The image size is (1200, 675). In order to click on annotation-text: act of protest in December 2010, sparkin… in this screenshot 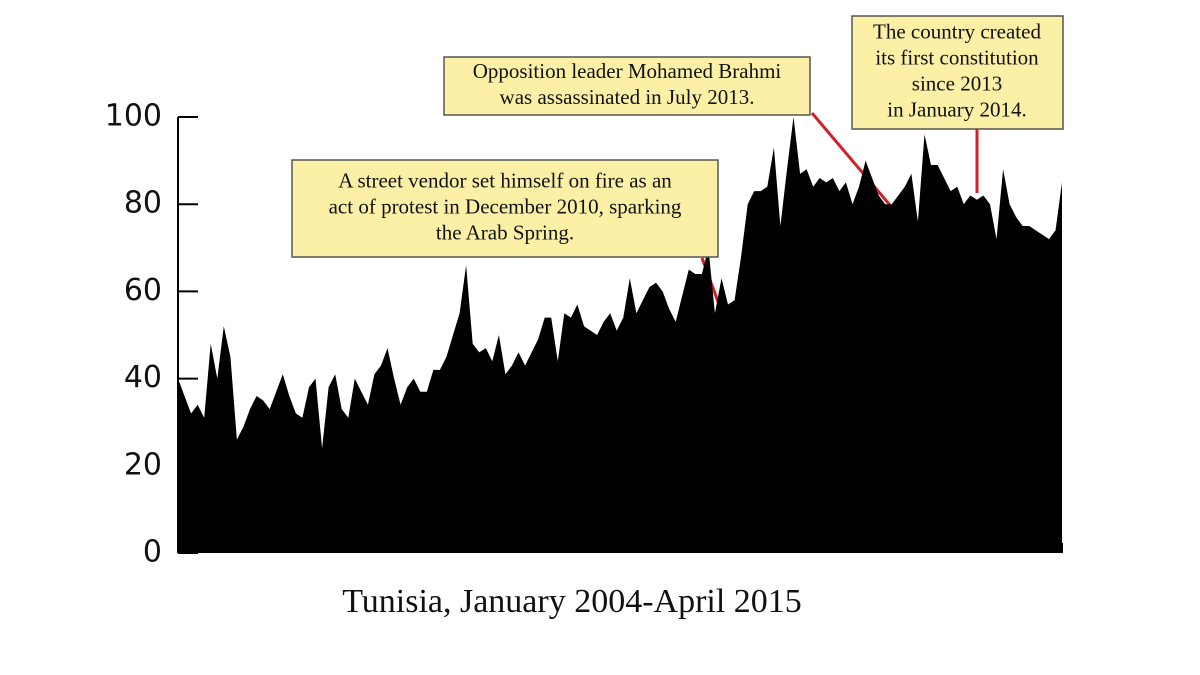, I will do `click(505, 206)`.